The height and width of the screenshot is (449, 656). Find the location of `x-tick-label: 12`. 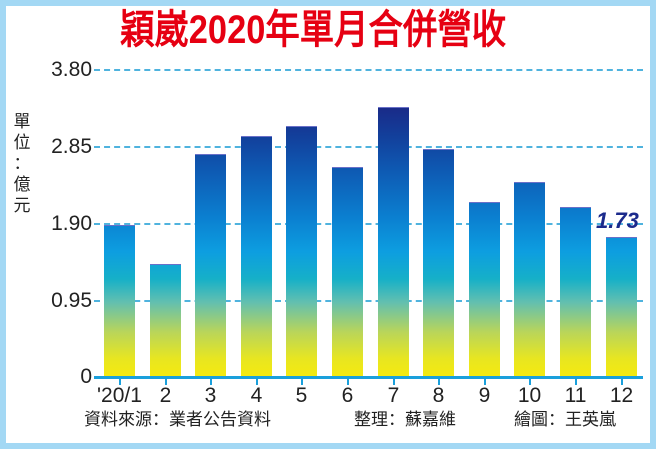

x-tick-label: 12 is located at coordinates (621, 395).